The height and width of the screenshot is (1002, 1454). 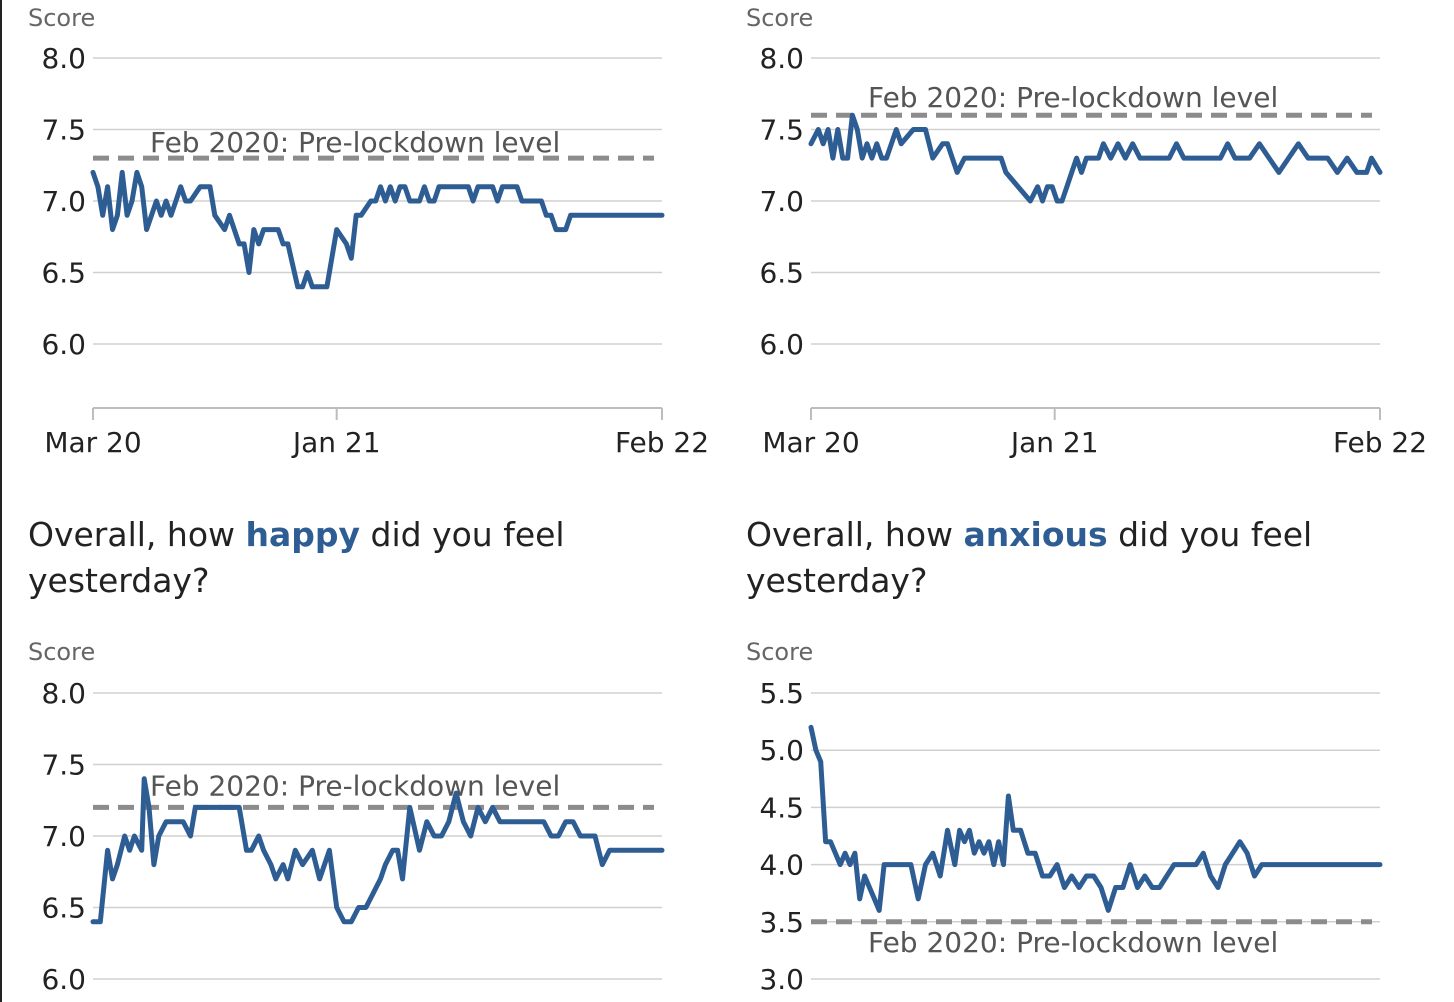 What do you see at coordinates (1, 501) in the screenshot?
I see `page-left-border` at bounding box center [1, 501].